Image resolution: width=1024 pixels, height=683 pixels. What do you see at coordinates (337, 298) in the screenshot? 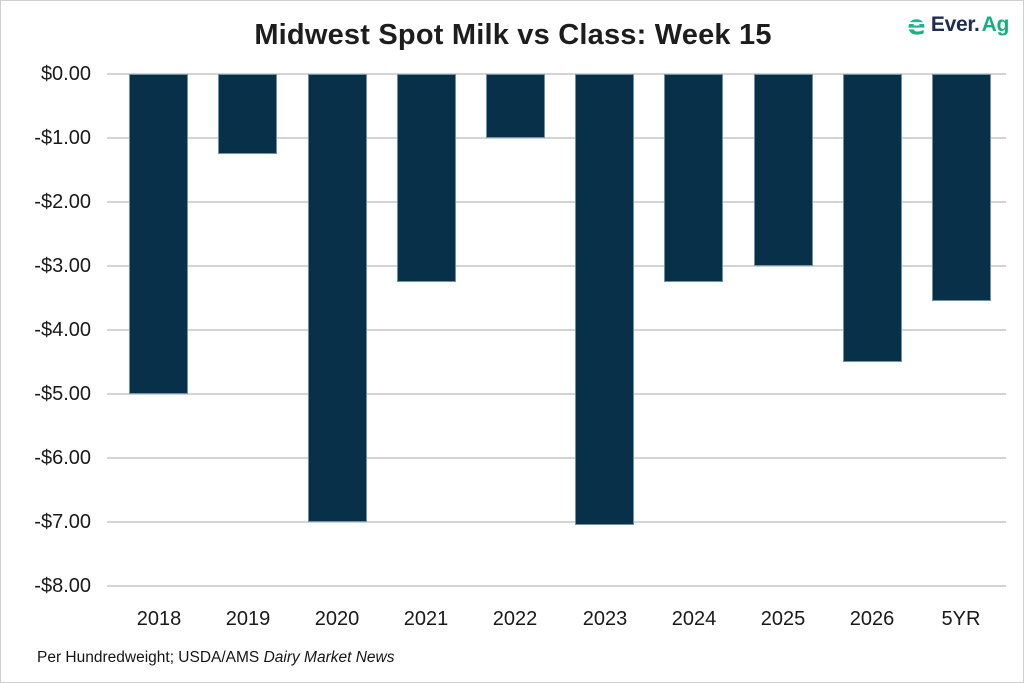
I see `bar-2020` at bounding box center [337, 298].